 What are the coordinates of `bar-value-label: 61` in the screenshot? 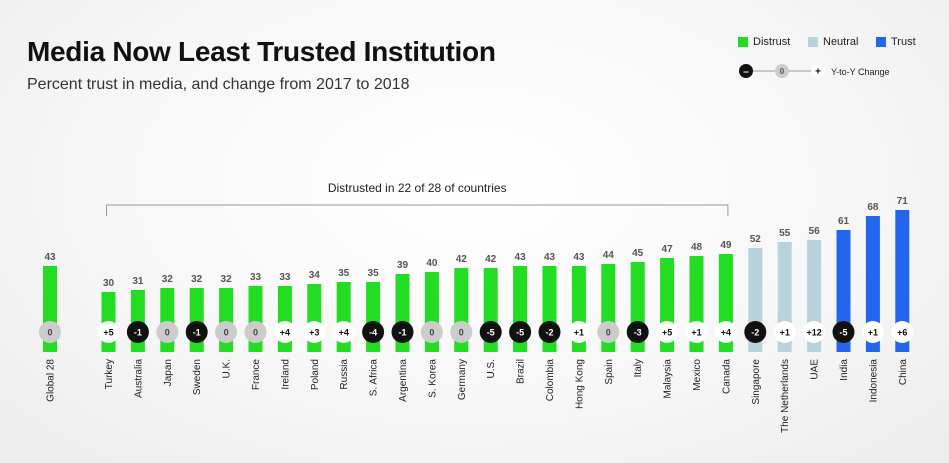 It's located at (844, 221).